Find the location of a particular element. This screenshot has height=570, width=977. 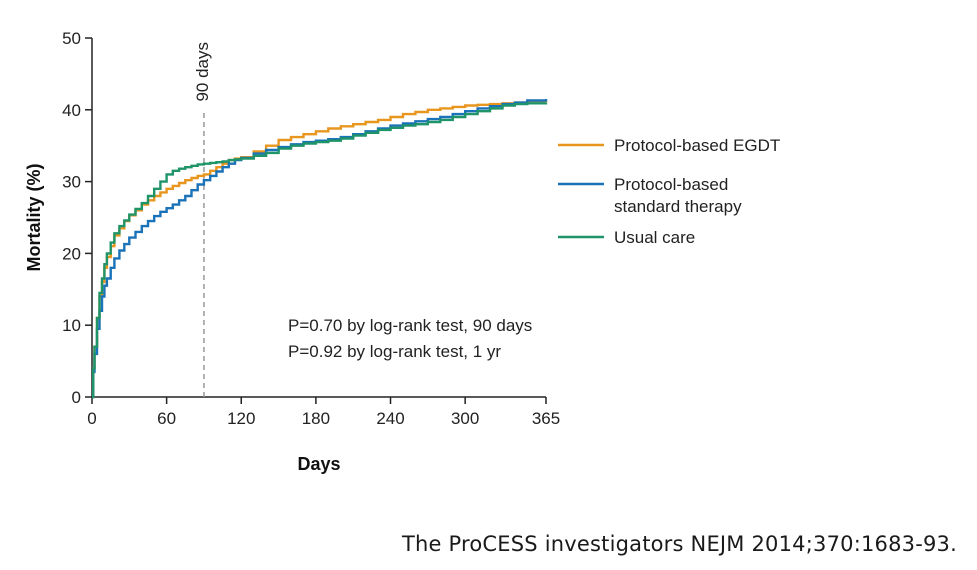

y-tick-label: 10 is located at coordinates (71, 325).